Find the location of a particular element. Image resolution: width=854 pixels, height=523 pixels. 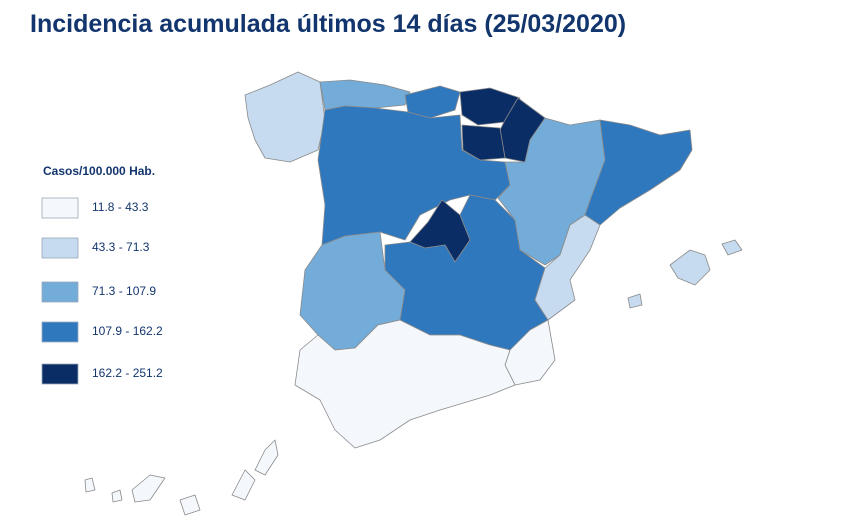

legend-label: 71.3 - 107.9 is located at coordinates (124, 291).